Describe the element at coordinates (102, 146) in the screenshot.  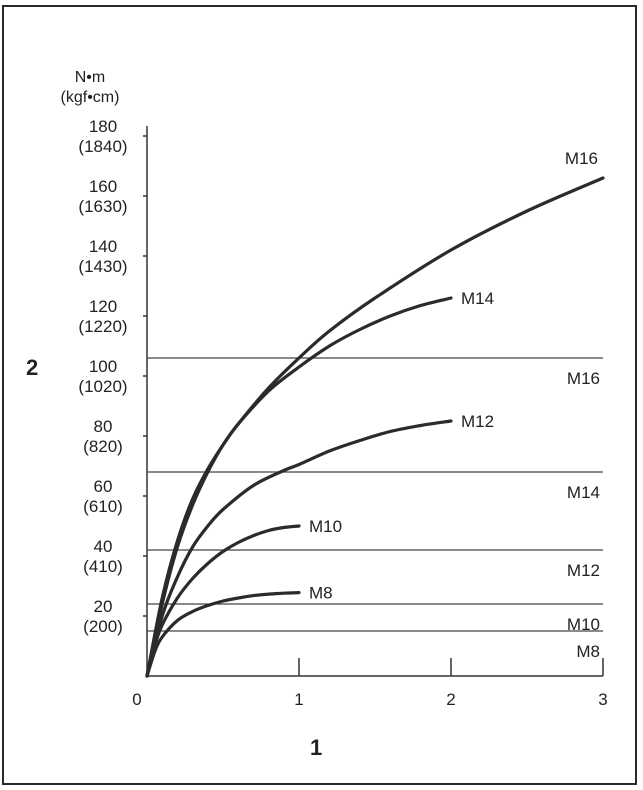
I see `y-tick-sublabel-180: (1840)` at that location.